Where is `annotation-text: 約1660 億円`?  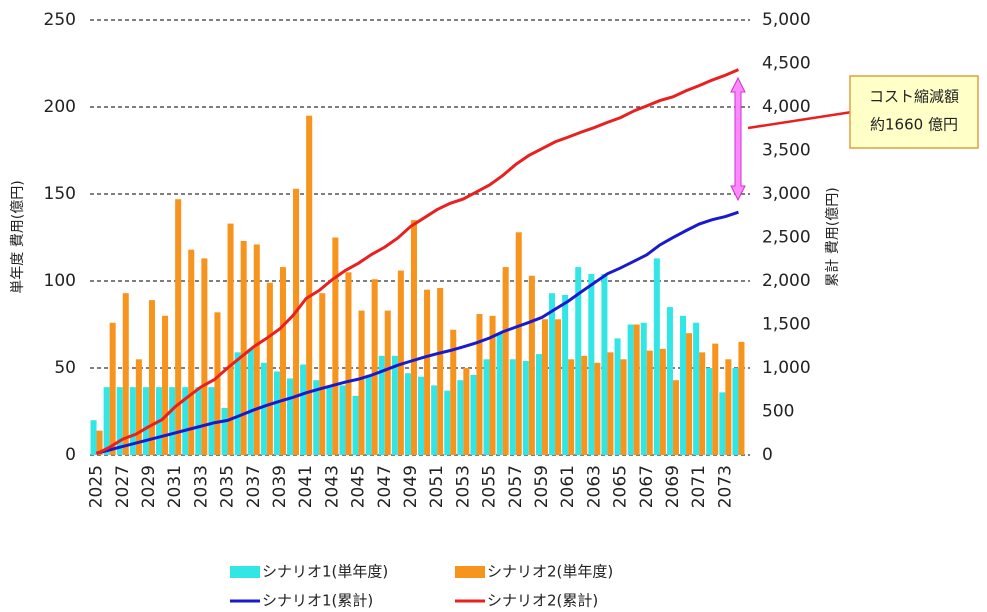 annotation-text: 約1660 億円 is located at coordinates (914, 125).